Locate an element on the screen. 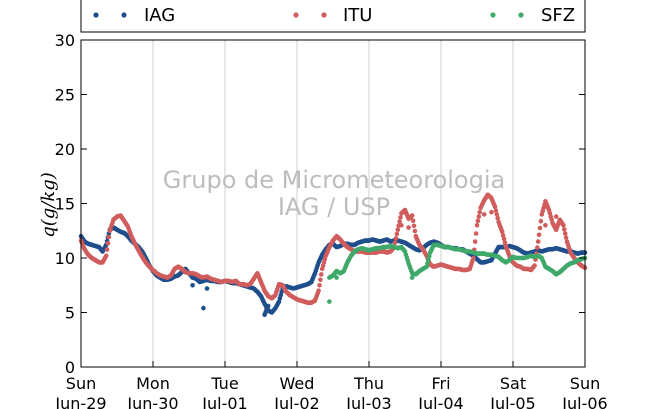 Image resolution: width=650 pixels, height=409 pixels. legend-box is located at coordinates (333, 16).